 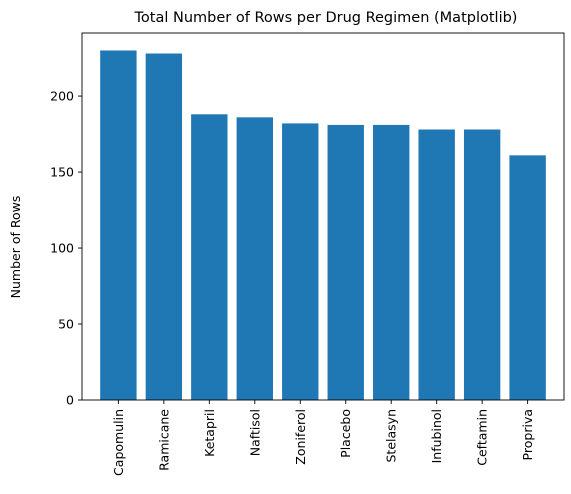 What do you see at coordinates (436, 264) in the screenshot?
I see `bar-infubinol` at bounding box center [436, 264].